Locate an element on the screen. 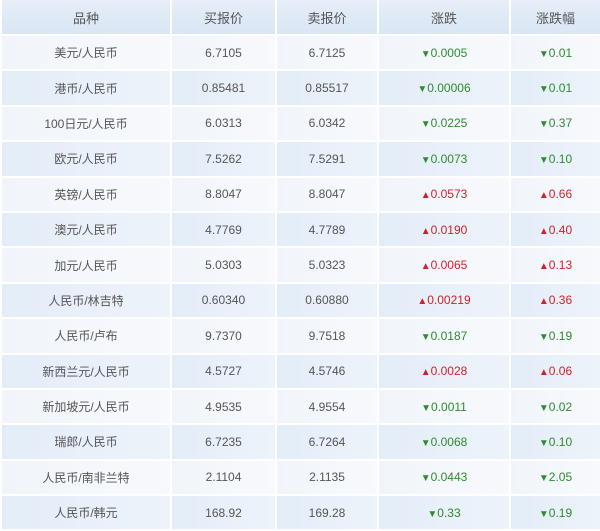 This screenshot has width=600, height=531. ask-cell: 0.85517 is located at coordinates (327, 88).